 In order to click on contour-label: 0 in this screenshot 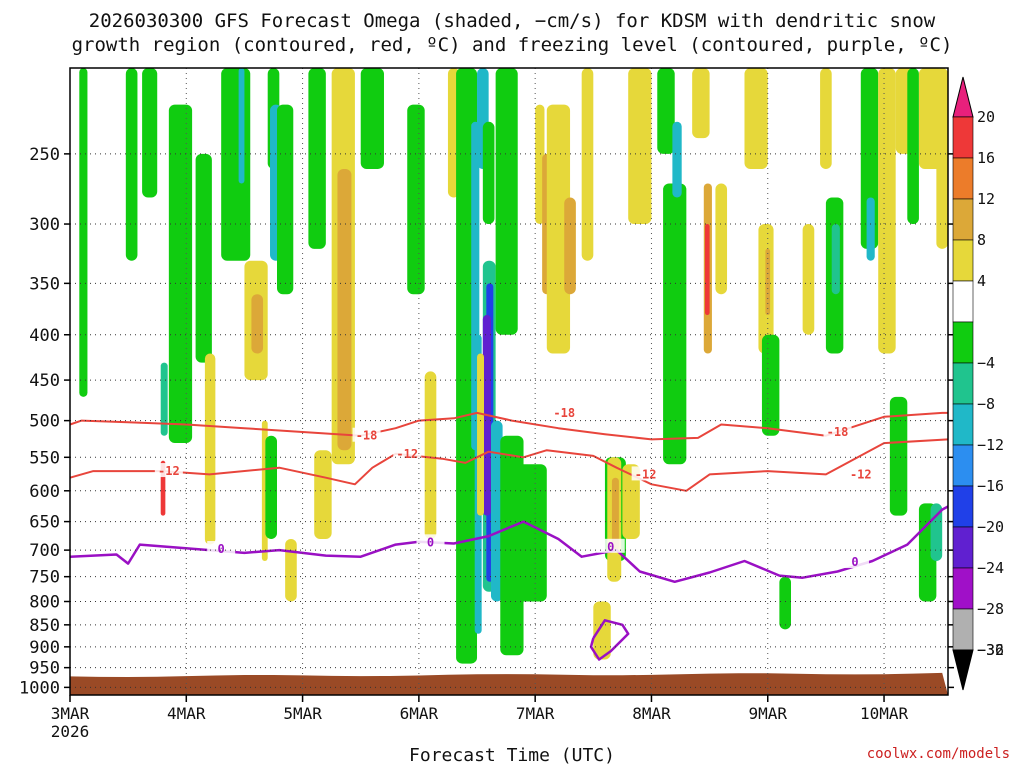, I will do `click(610, 547)`.